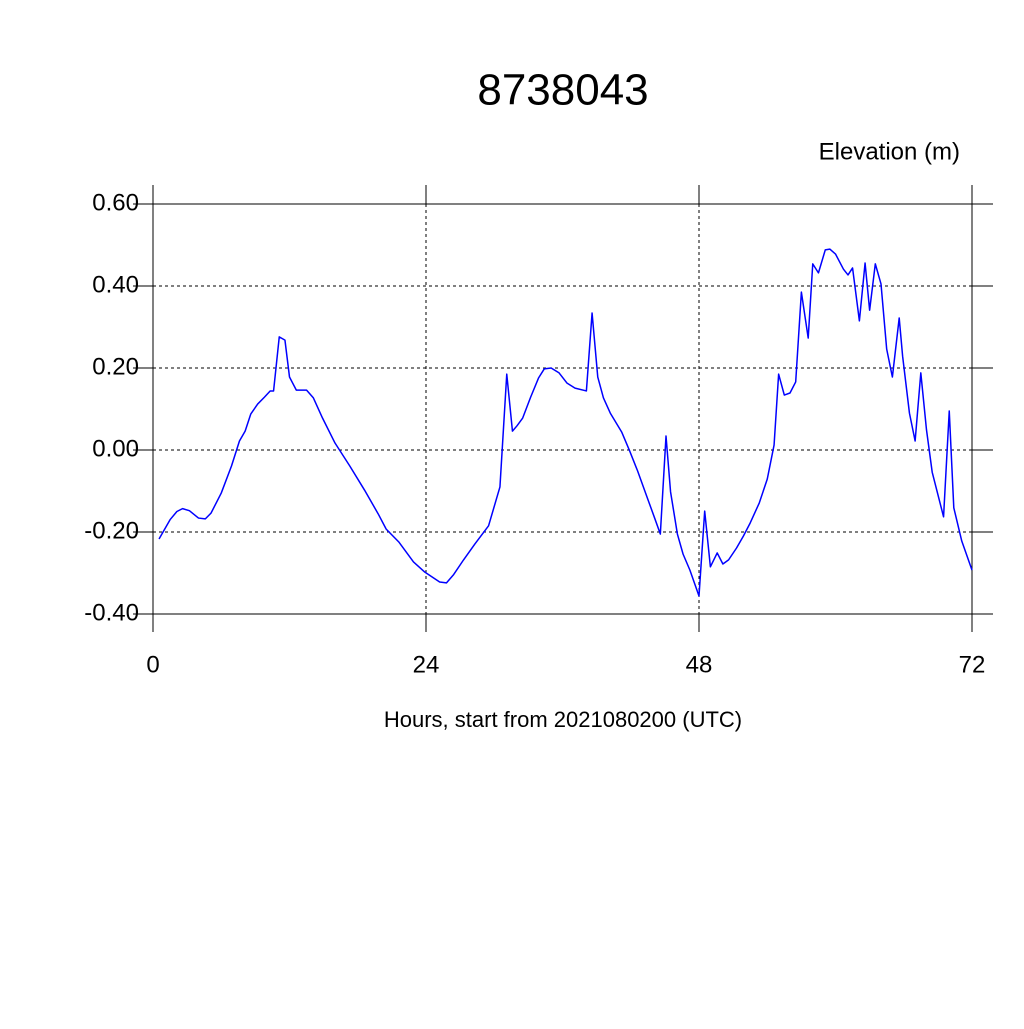  Describe the element at coordinates (115, 448) in the screenshot. I see `y-tick-label: 0.00` at that location.